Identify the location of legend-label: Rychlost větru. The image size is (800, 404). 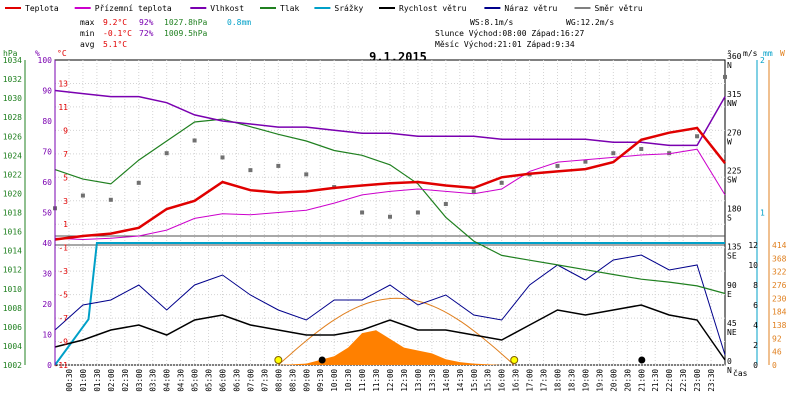
(433, 8).